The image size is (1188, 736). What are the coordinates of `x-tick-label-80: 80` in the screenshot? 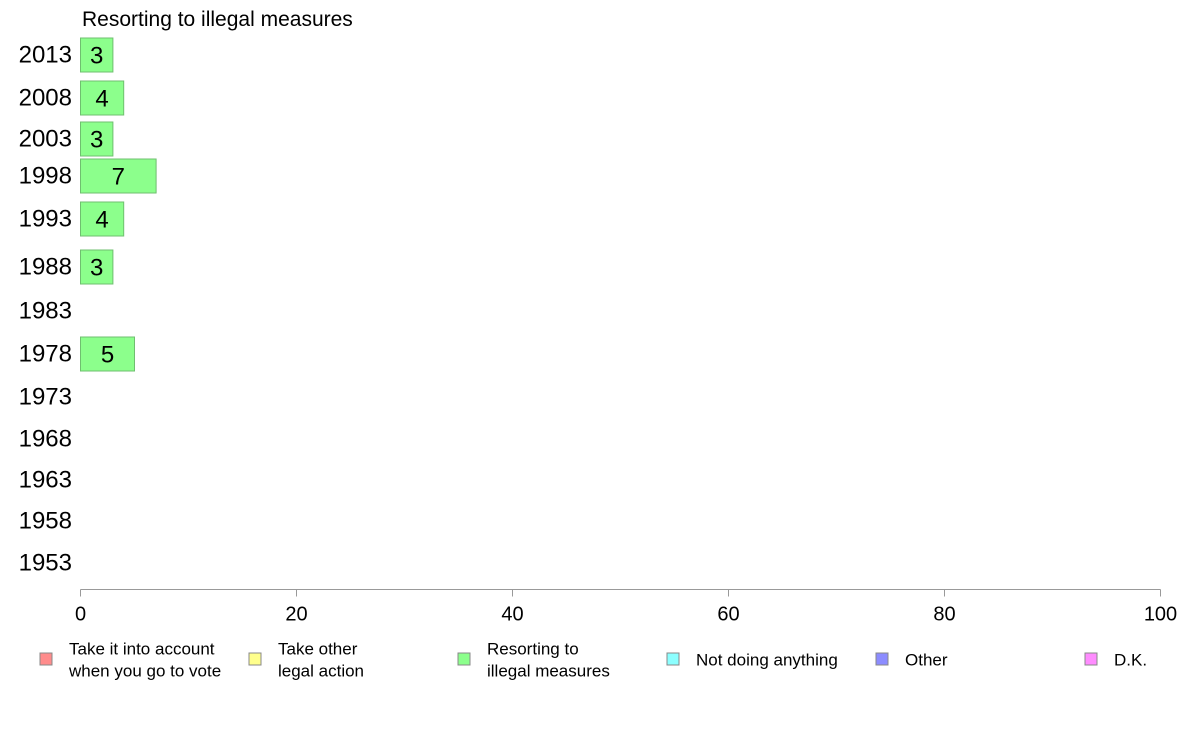 It's located at (944, 615).